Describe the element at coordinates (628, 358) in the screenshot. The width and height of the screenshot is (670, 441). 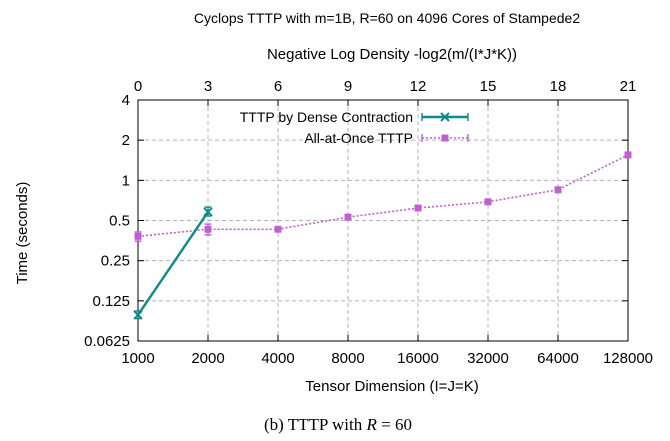
I see `x-tick-label: 128000` at that location.